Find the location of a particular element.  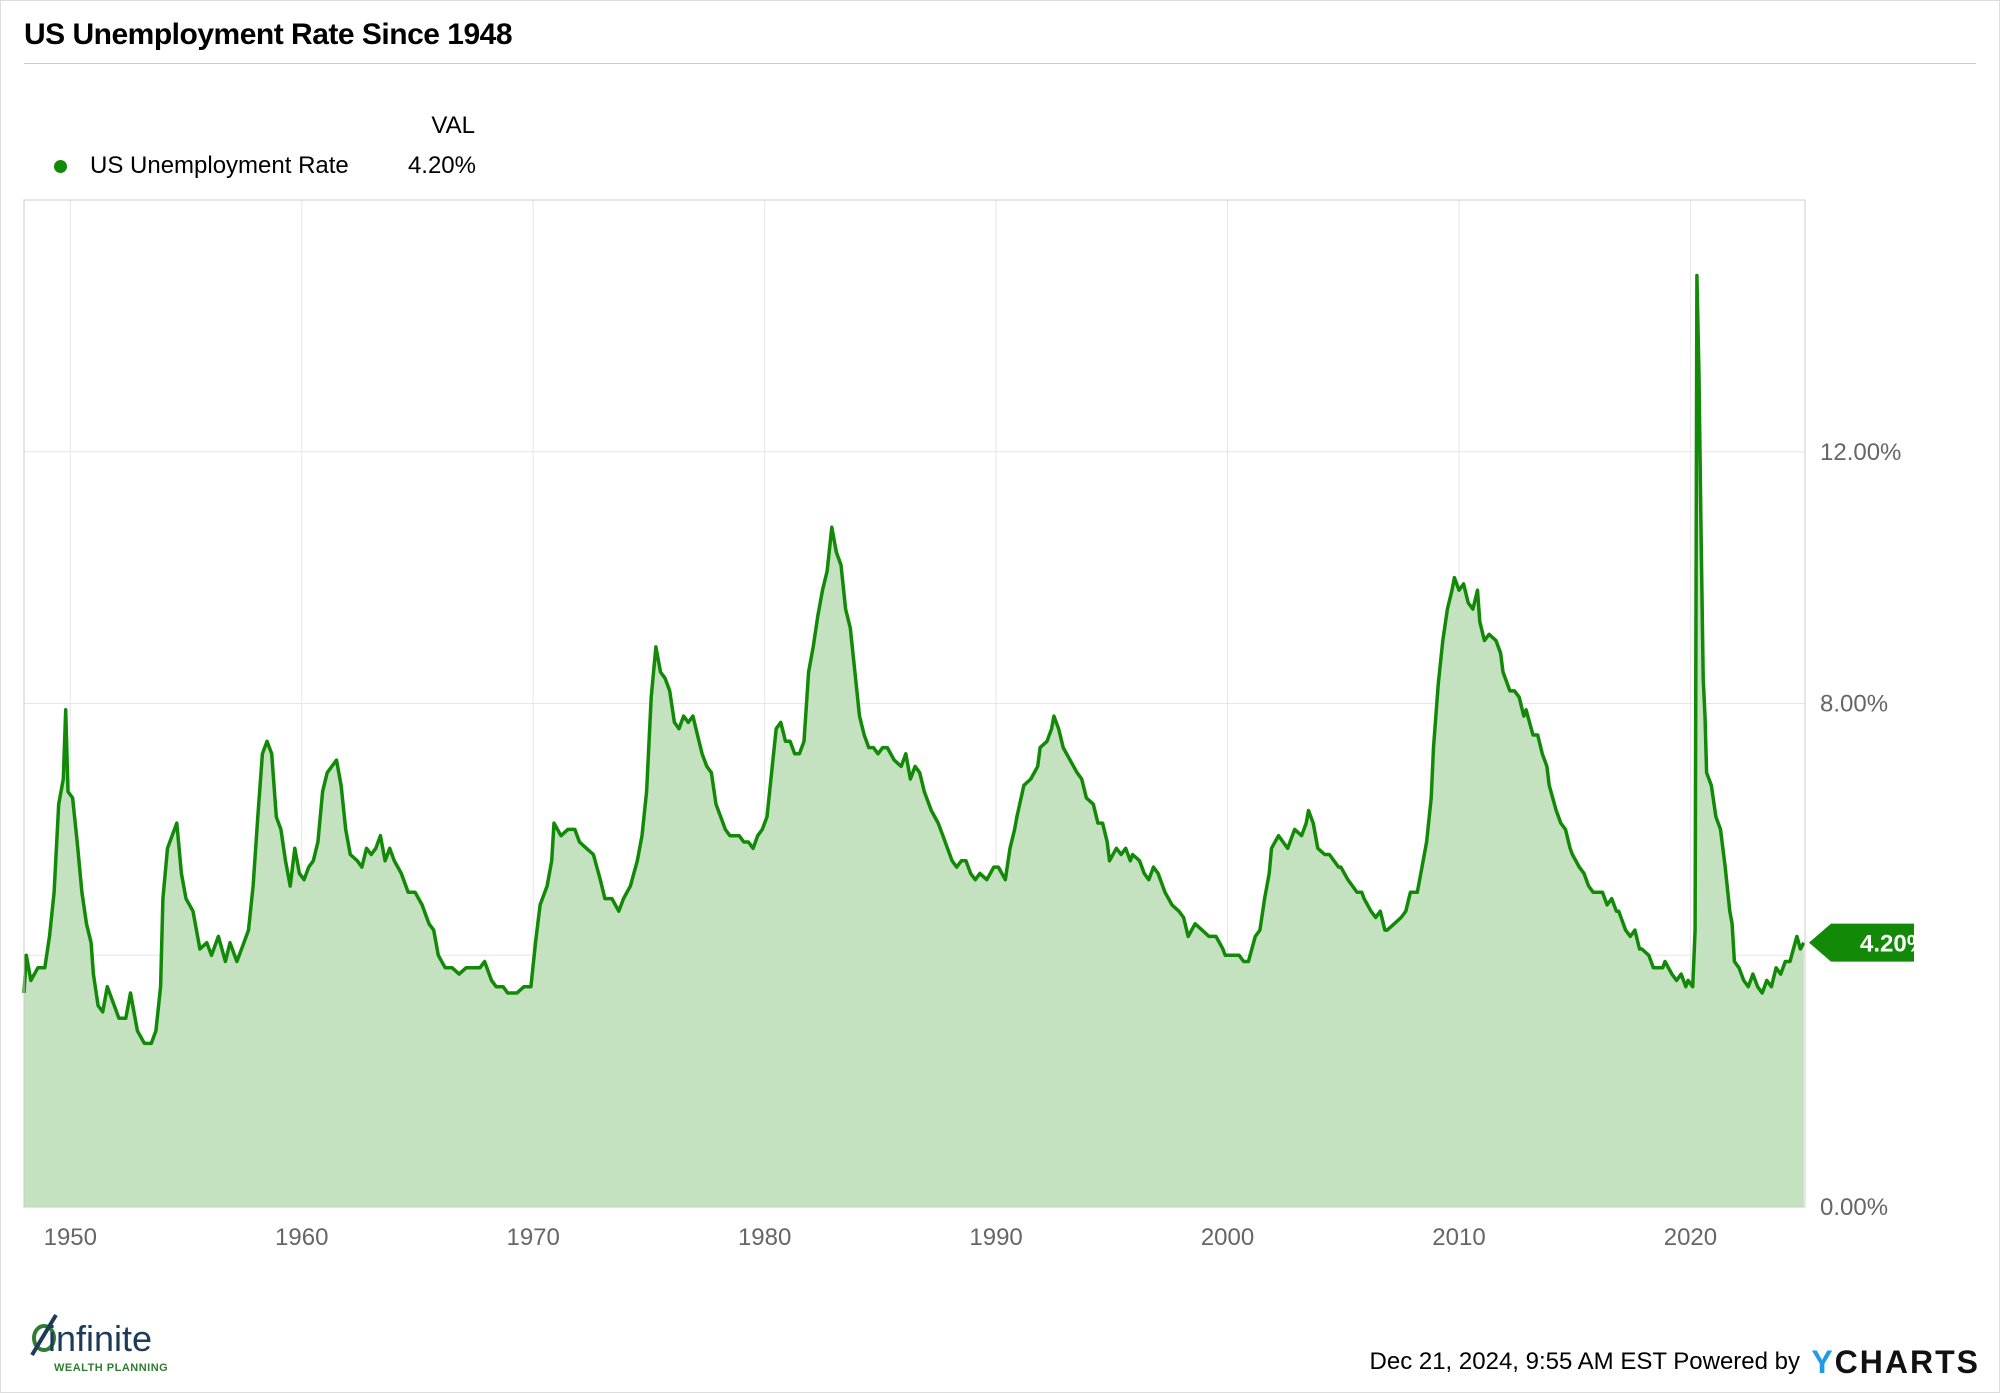

chart-title: US Unemployment Rate Since 1948 is located at coordinates (268, 34).